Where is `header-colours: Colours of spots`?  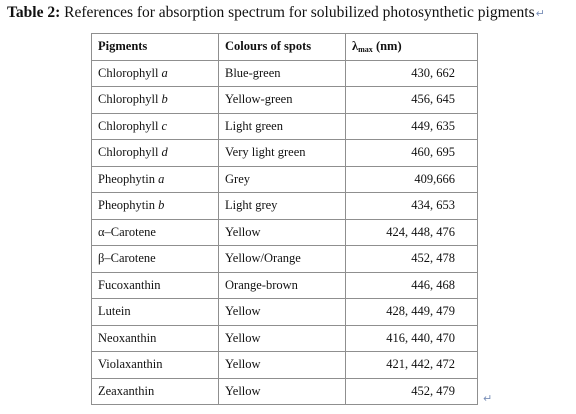 header-colours: Colours of spots is located at coordinates (282, 47).